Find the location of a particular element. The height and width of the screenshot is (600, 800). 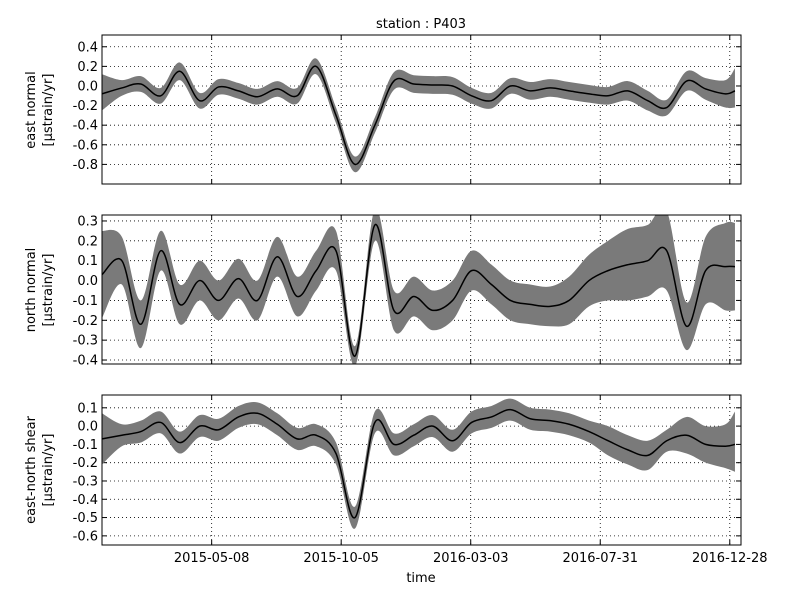

x-axis-label: time is located at coordinates (420, 578).